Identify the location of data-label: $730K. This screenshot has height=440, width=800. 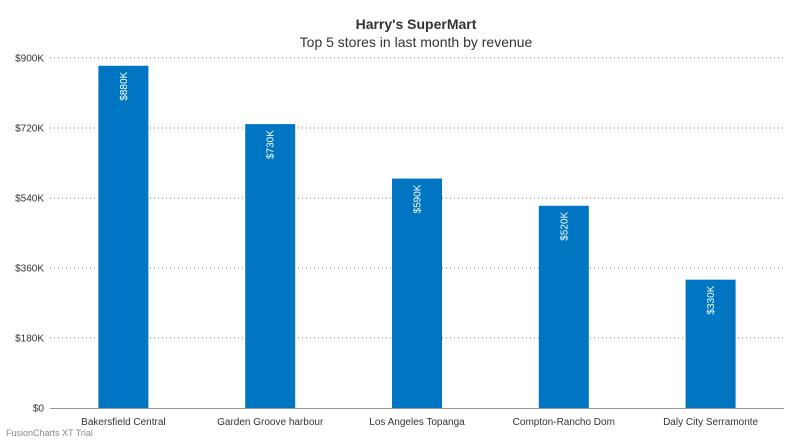
(271, 144).